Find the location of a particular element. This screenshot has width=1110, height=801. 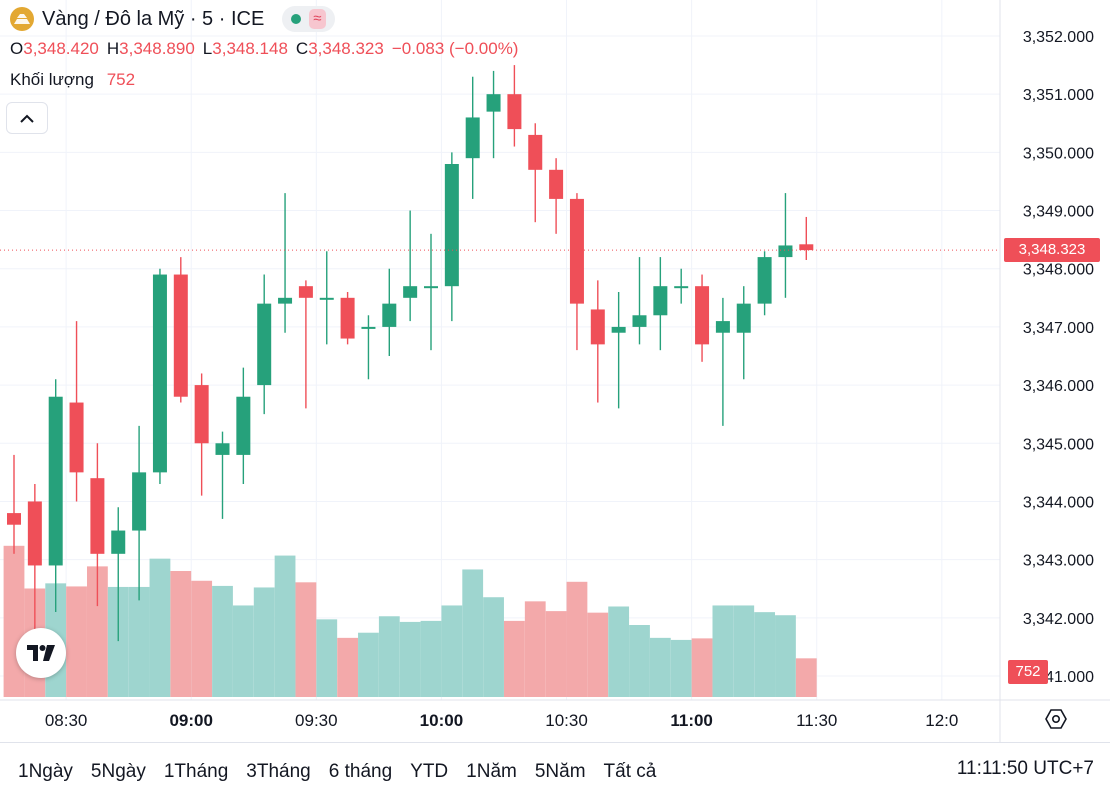

x-tick-label: 08:30 is located at coordinates (66, 720).